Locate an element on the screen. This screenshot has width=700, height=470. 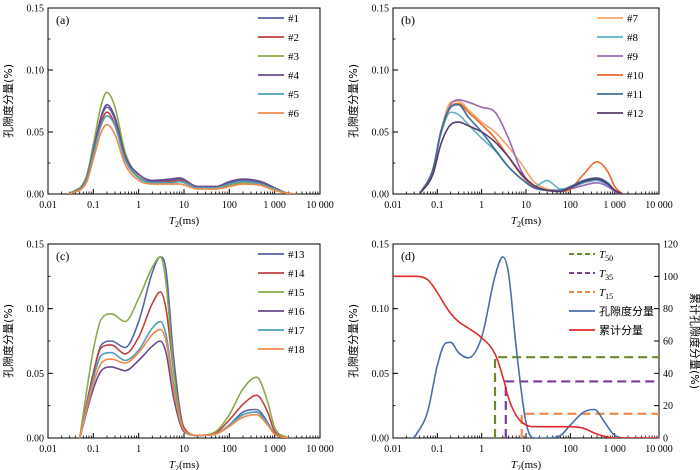
legend-label: #11 is located at coordinates (635, 95).